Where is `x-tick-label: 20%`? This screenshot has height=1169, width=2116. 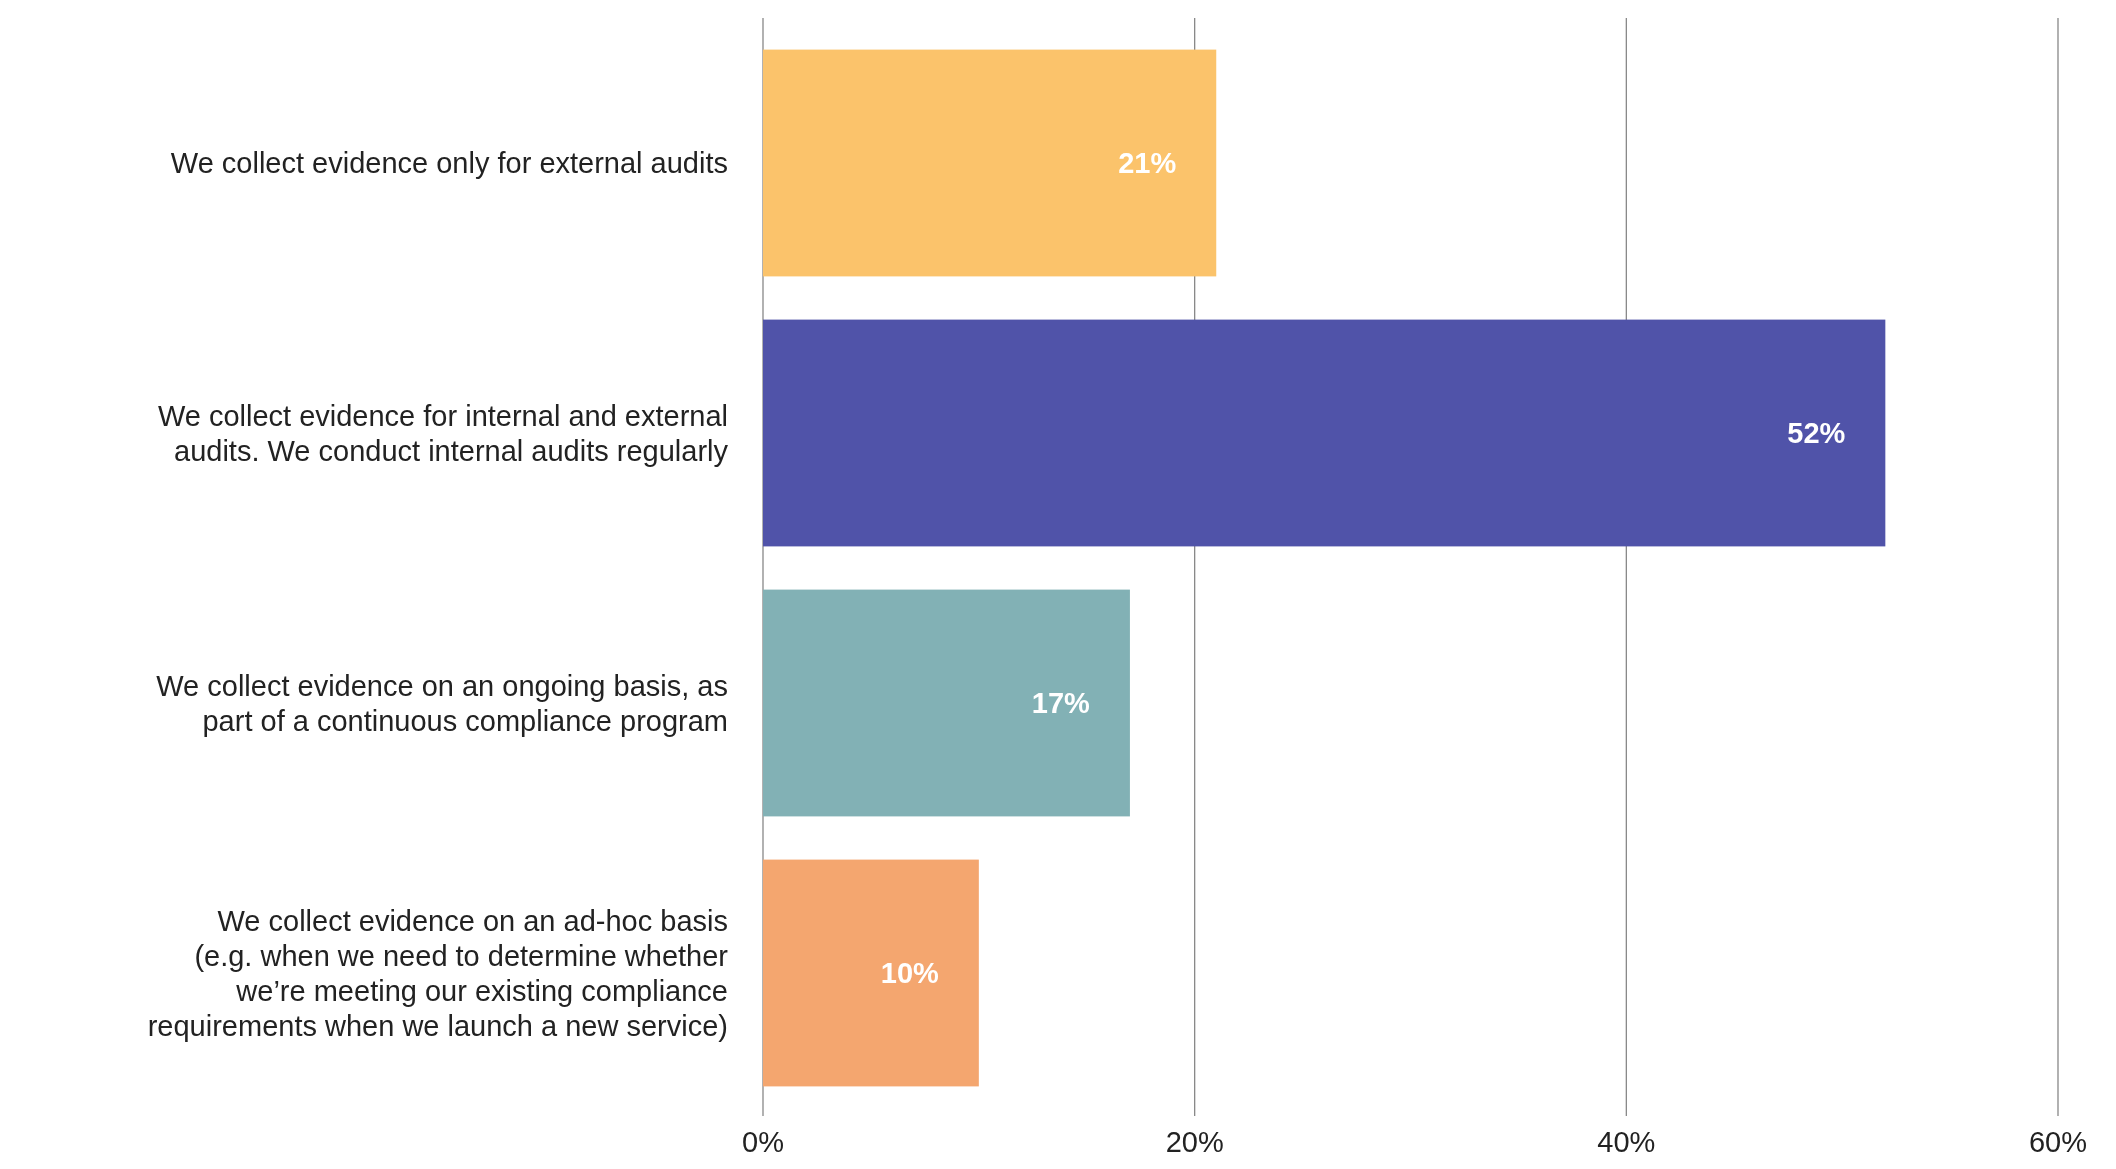 x-tick-label: 20% is located at coordinates (1194, 1142).